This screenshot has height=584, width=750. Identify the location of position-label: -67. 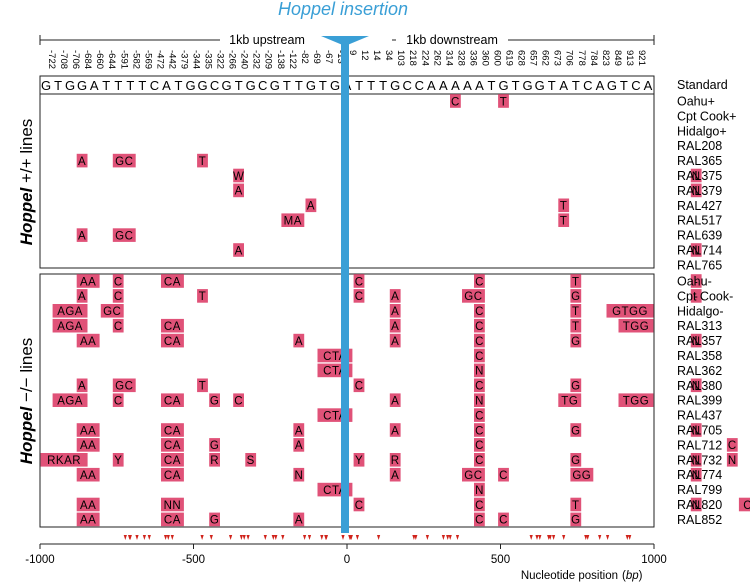
(328, 57).